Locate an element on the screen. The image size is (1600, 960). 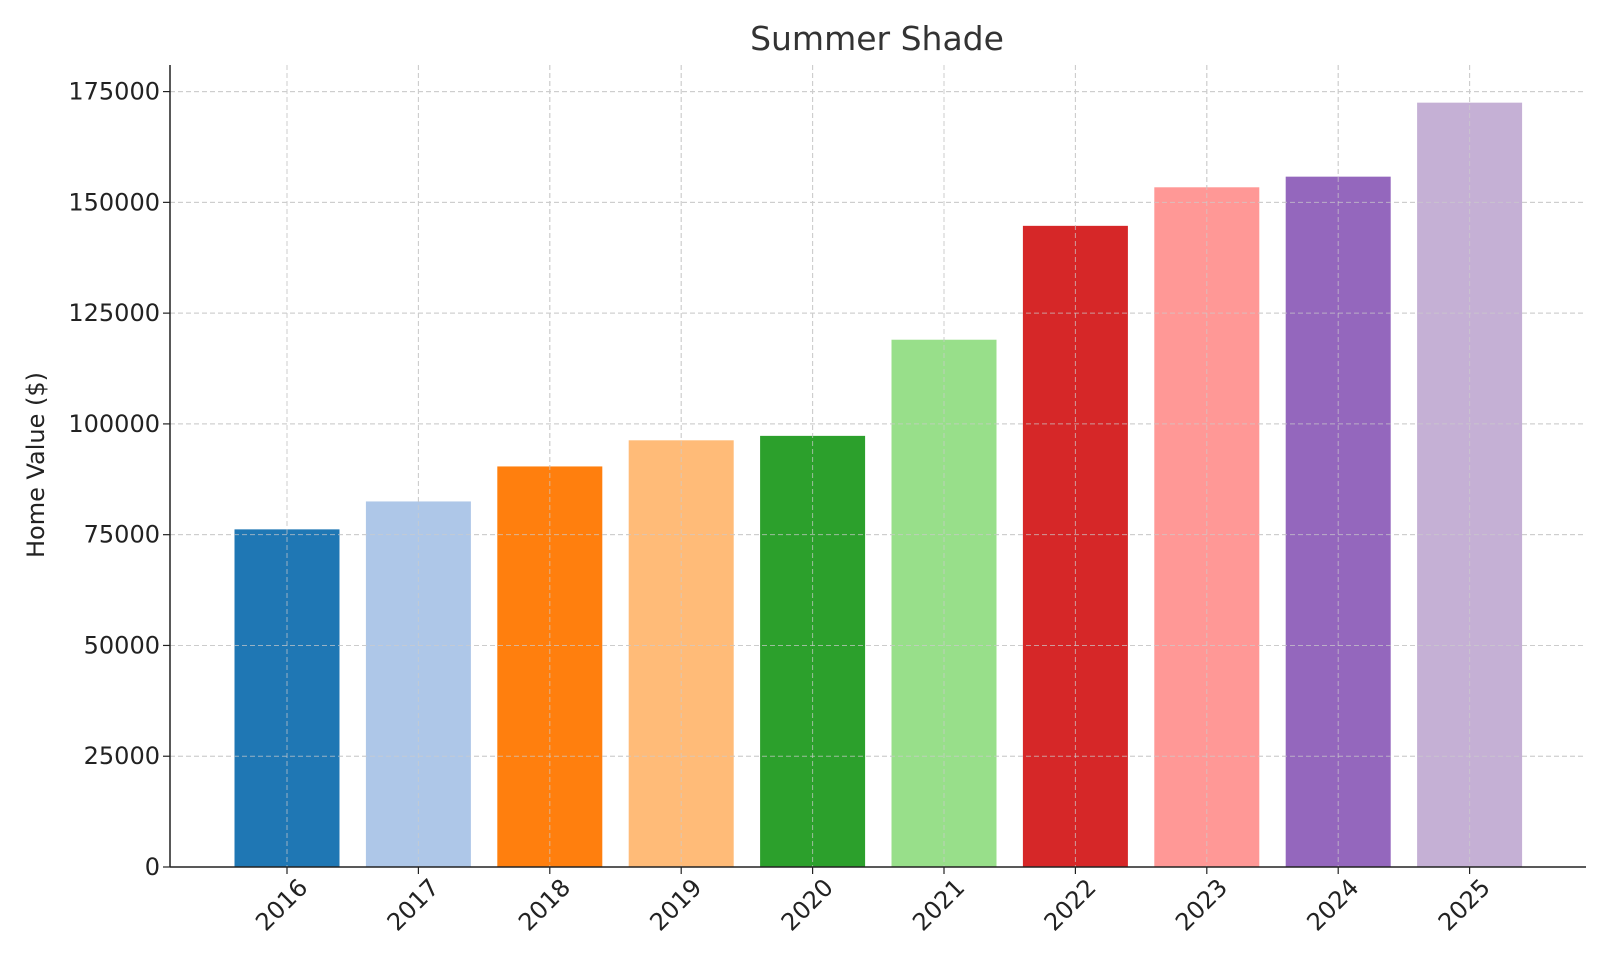
chart-title: Summer Shade is located at coordinates (877, 38).